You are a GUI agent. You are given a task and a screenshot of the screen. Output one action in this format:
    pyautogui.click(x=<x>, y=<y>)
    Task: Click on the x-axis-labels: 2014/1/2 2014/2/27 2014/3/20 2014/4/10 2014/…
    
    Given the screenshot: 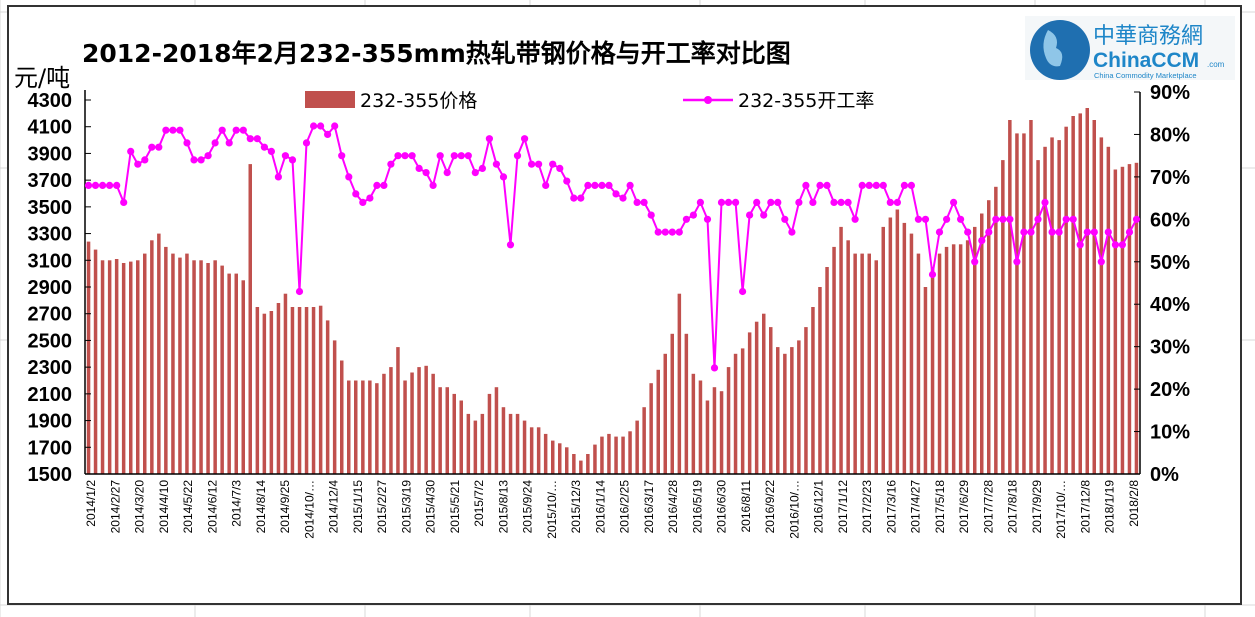 What is the action you would take?
    pyautogui.click(x=612, y=509)
    